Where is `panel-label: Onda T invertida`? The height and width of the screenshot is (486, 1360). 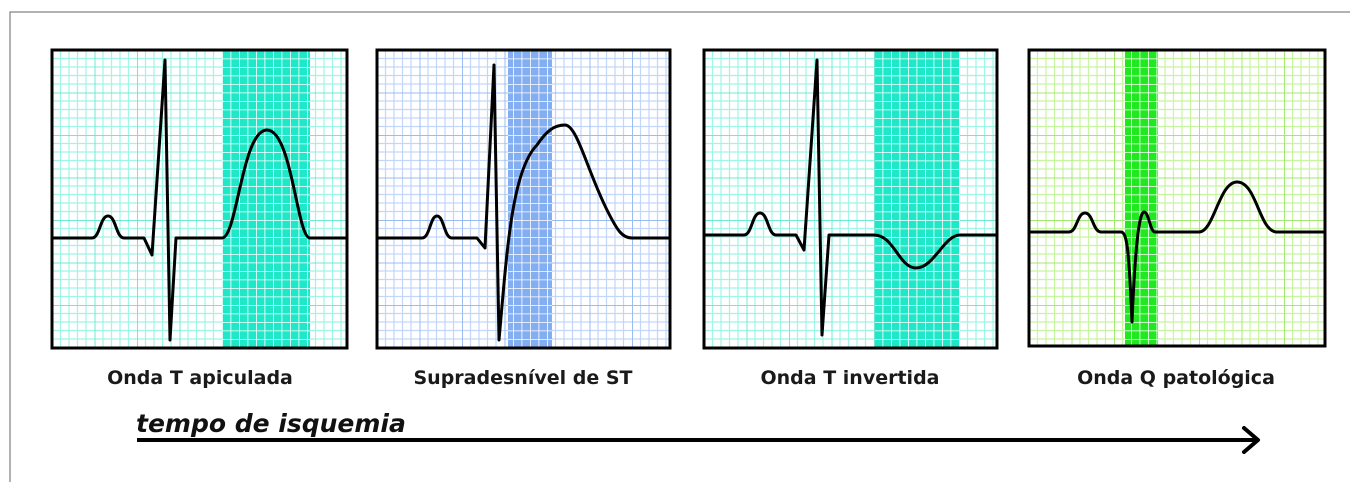
panel-label: Onda T invertida is located at coordinates (850, 378).